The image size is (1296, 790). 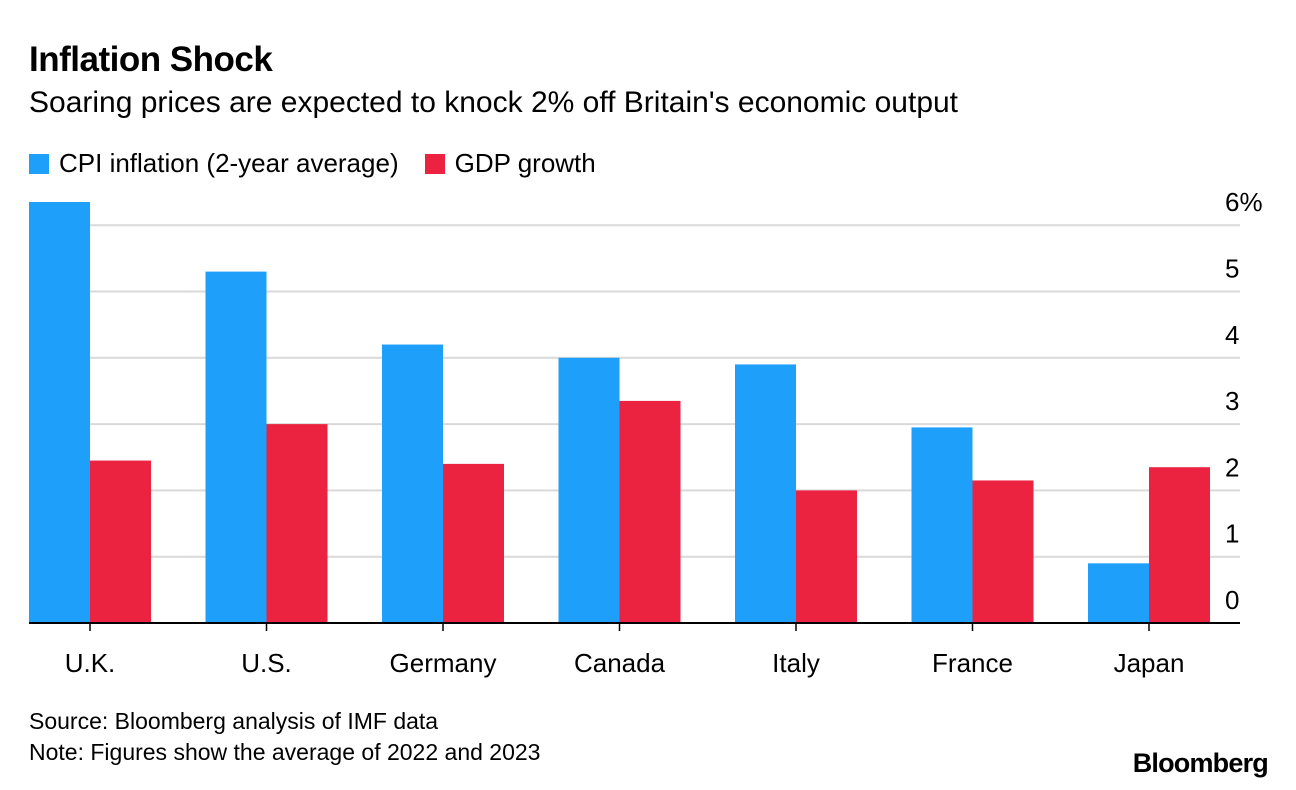 I want to click on y-tick-label: 3, so click(x=1232, y=401).